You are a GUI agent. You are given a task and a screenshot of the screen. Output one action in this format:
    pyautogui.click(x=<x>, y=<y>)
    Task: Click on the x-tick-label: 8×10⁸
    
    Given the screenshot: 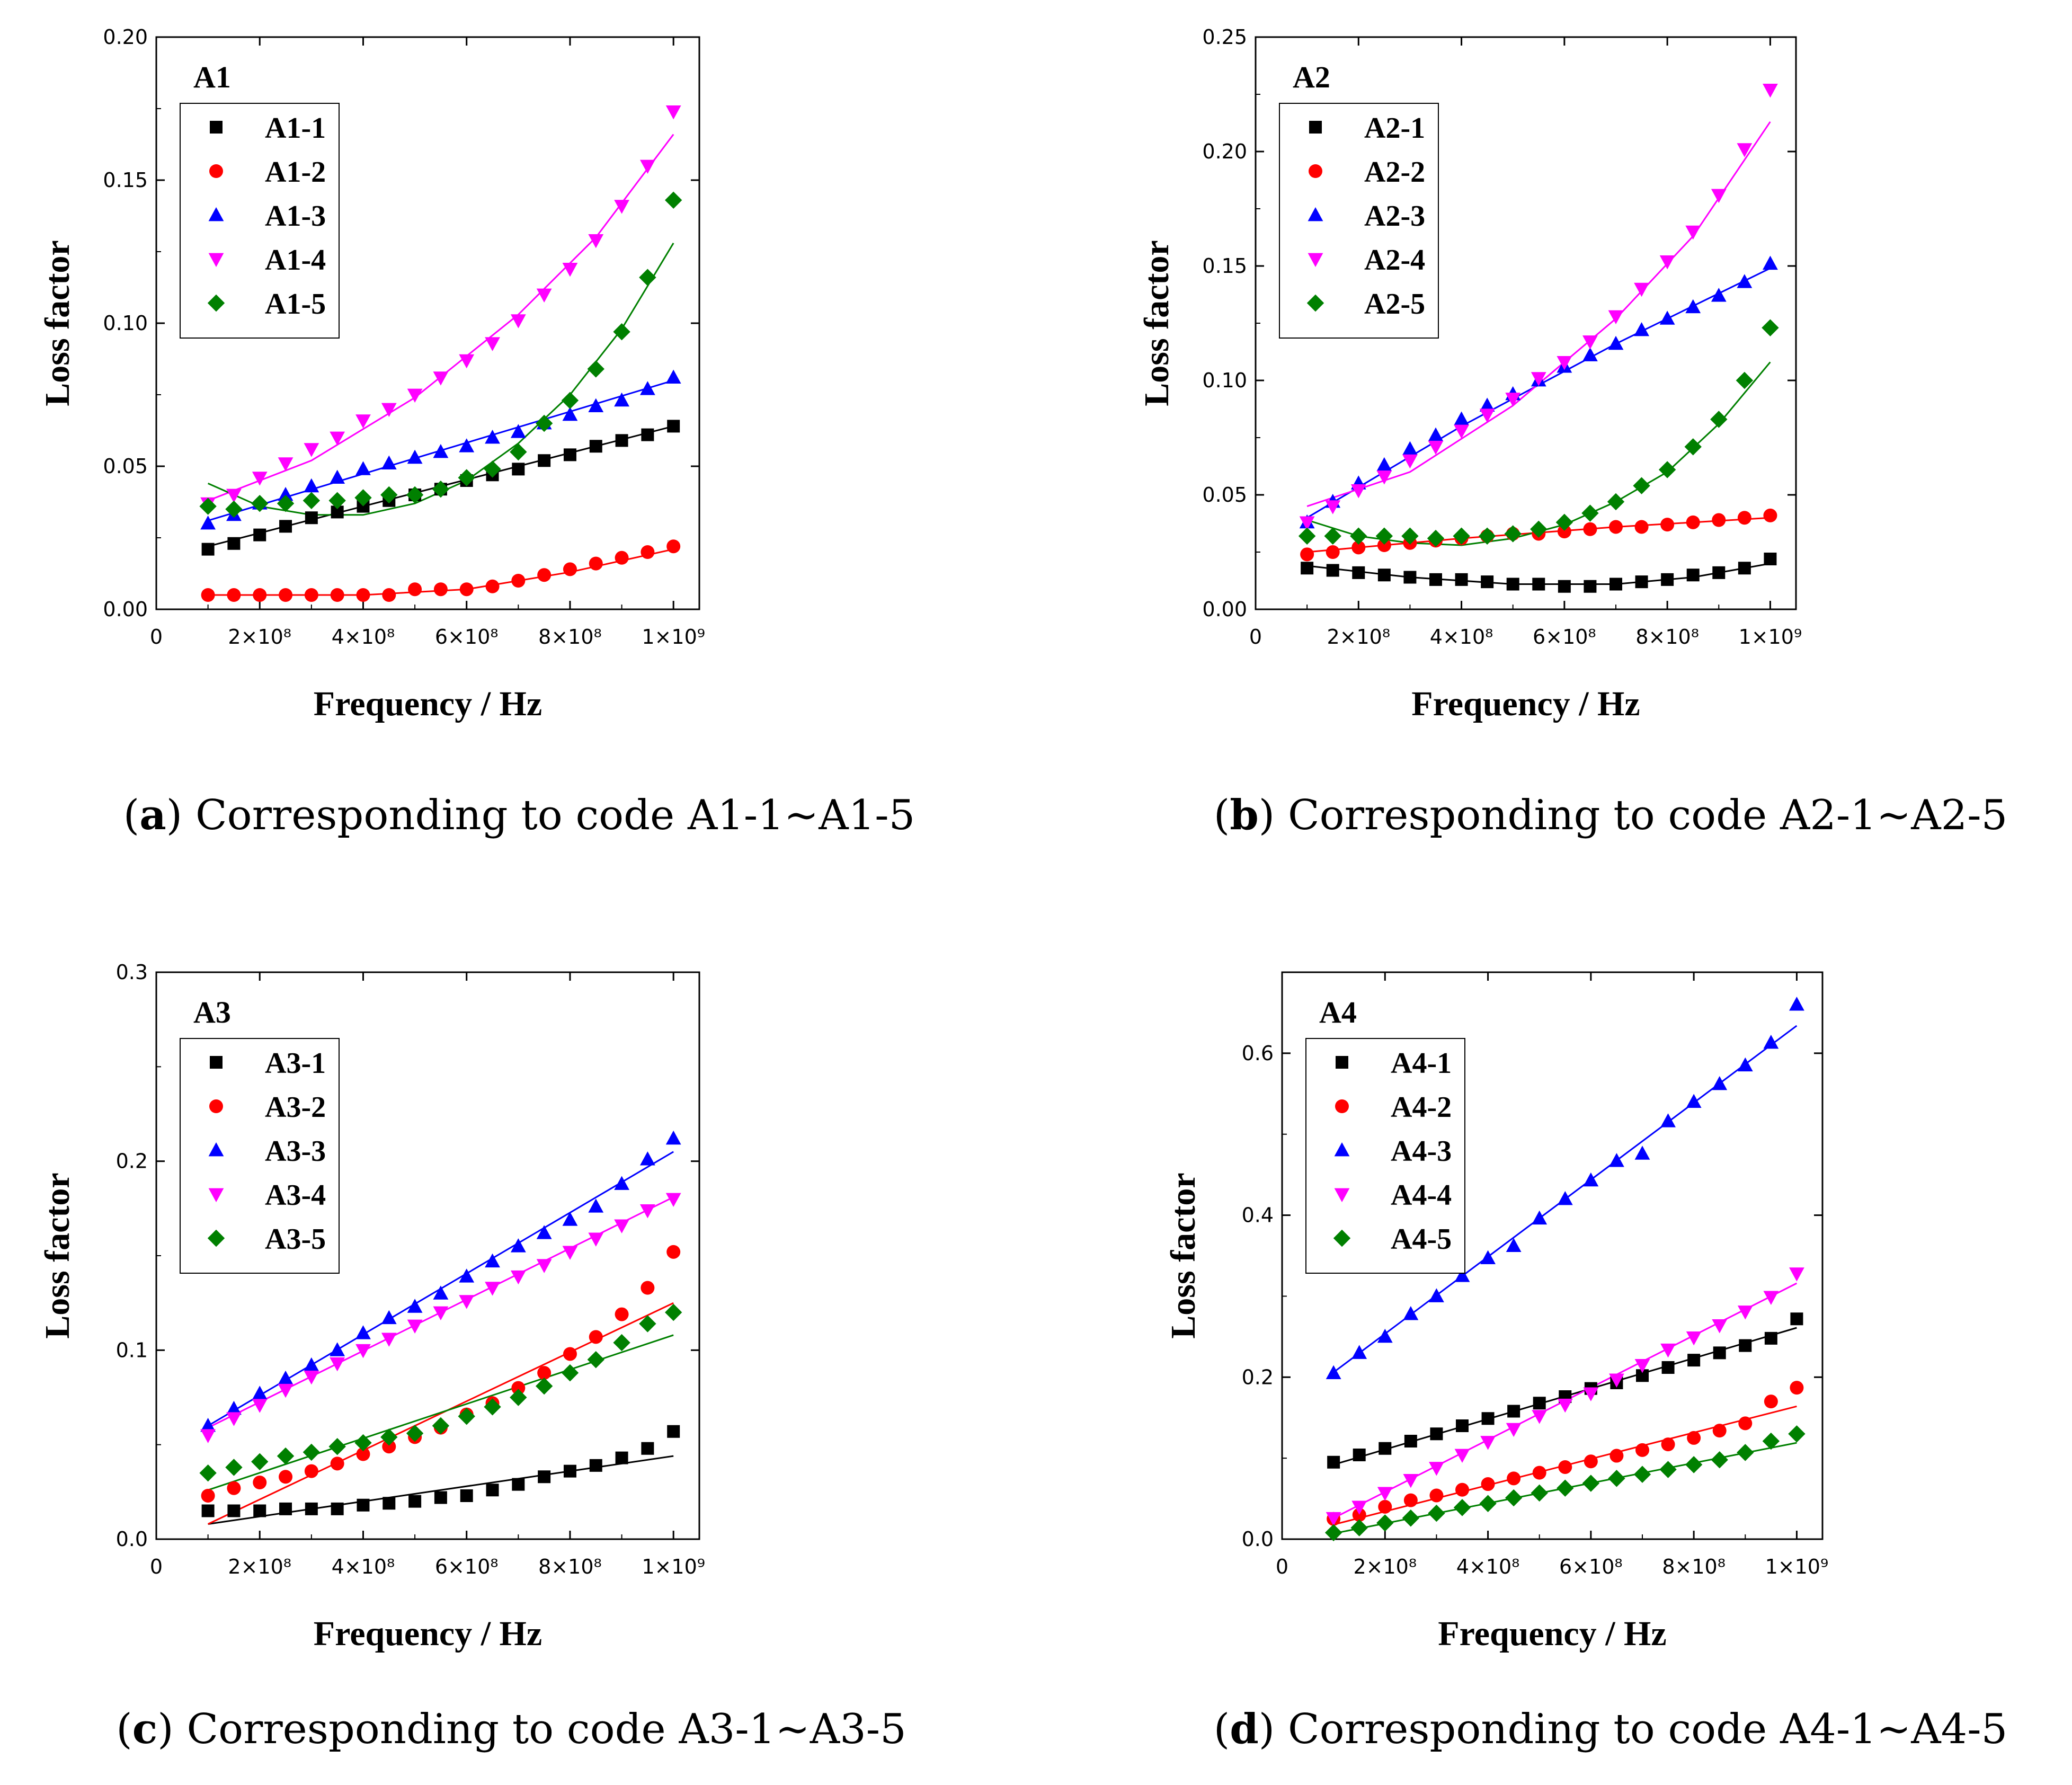 What is the action you would take?
    pyautogui.click(x=570, y=637)
    